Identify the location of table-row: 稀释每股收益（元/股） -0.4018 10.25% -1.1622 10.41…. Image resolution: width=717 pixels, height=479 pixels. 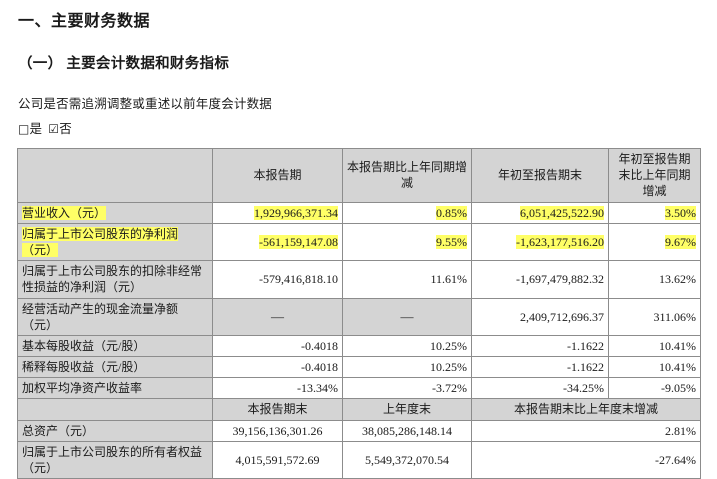
(359, 367).